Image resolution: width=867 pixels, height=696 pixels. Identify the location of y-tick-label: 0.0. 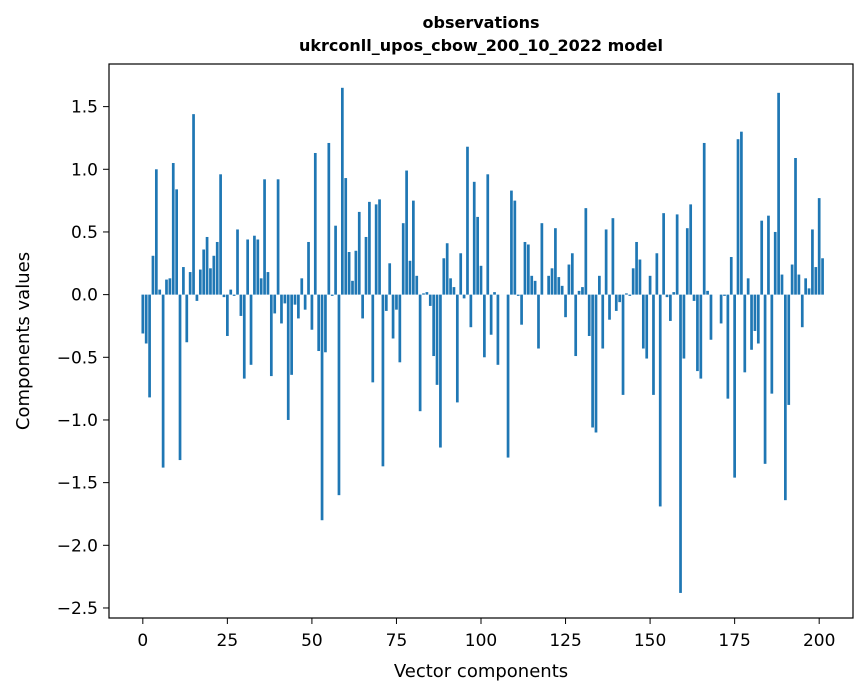
(84, 296).